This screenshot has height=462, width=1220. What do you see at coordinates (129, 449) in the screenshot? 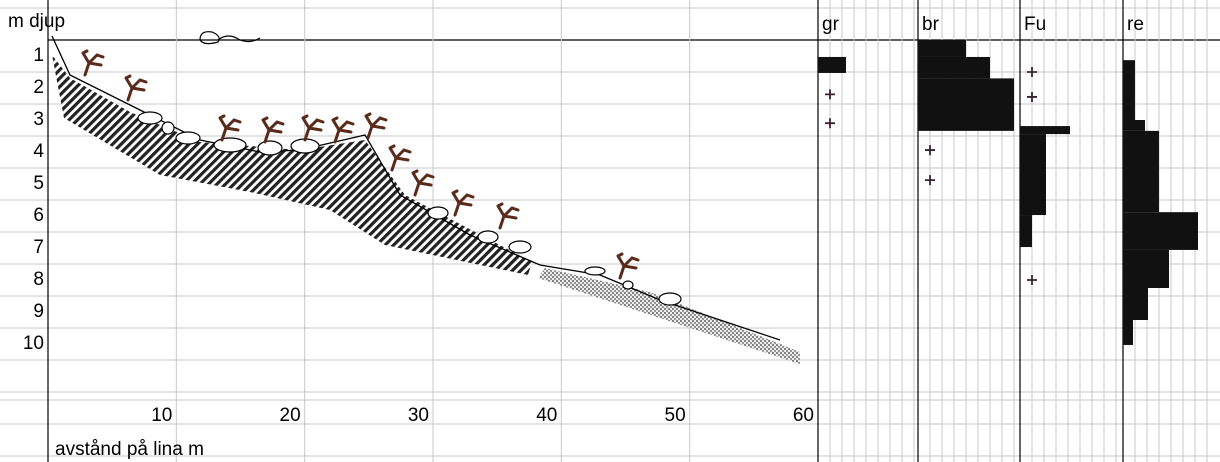
I see `distance-label: avstånd på lina m` at bounding box center [129, 449].